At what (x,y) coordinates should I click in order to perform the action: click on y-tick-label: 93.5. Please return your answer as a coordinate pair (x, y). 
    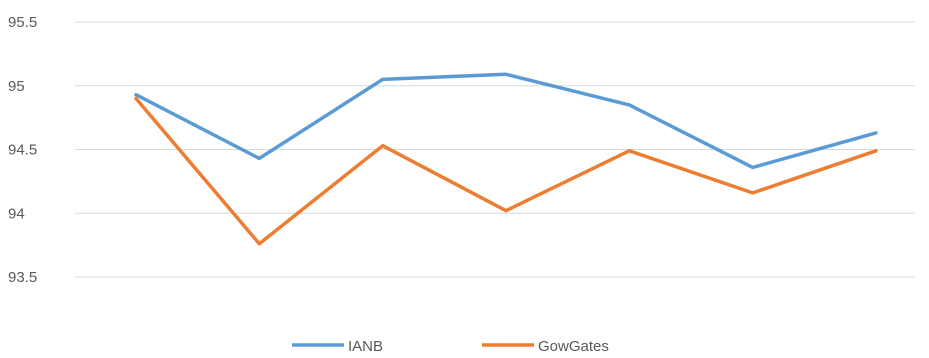
    Looking at the image, I should click on (22, 277).